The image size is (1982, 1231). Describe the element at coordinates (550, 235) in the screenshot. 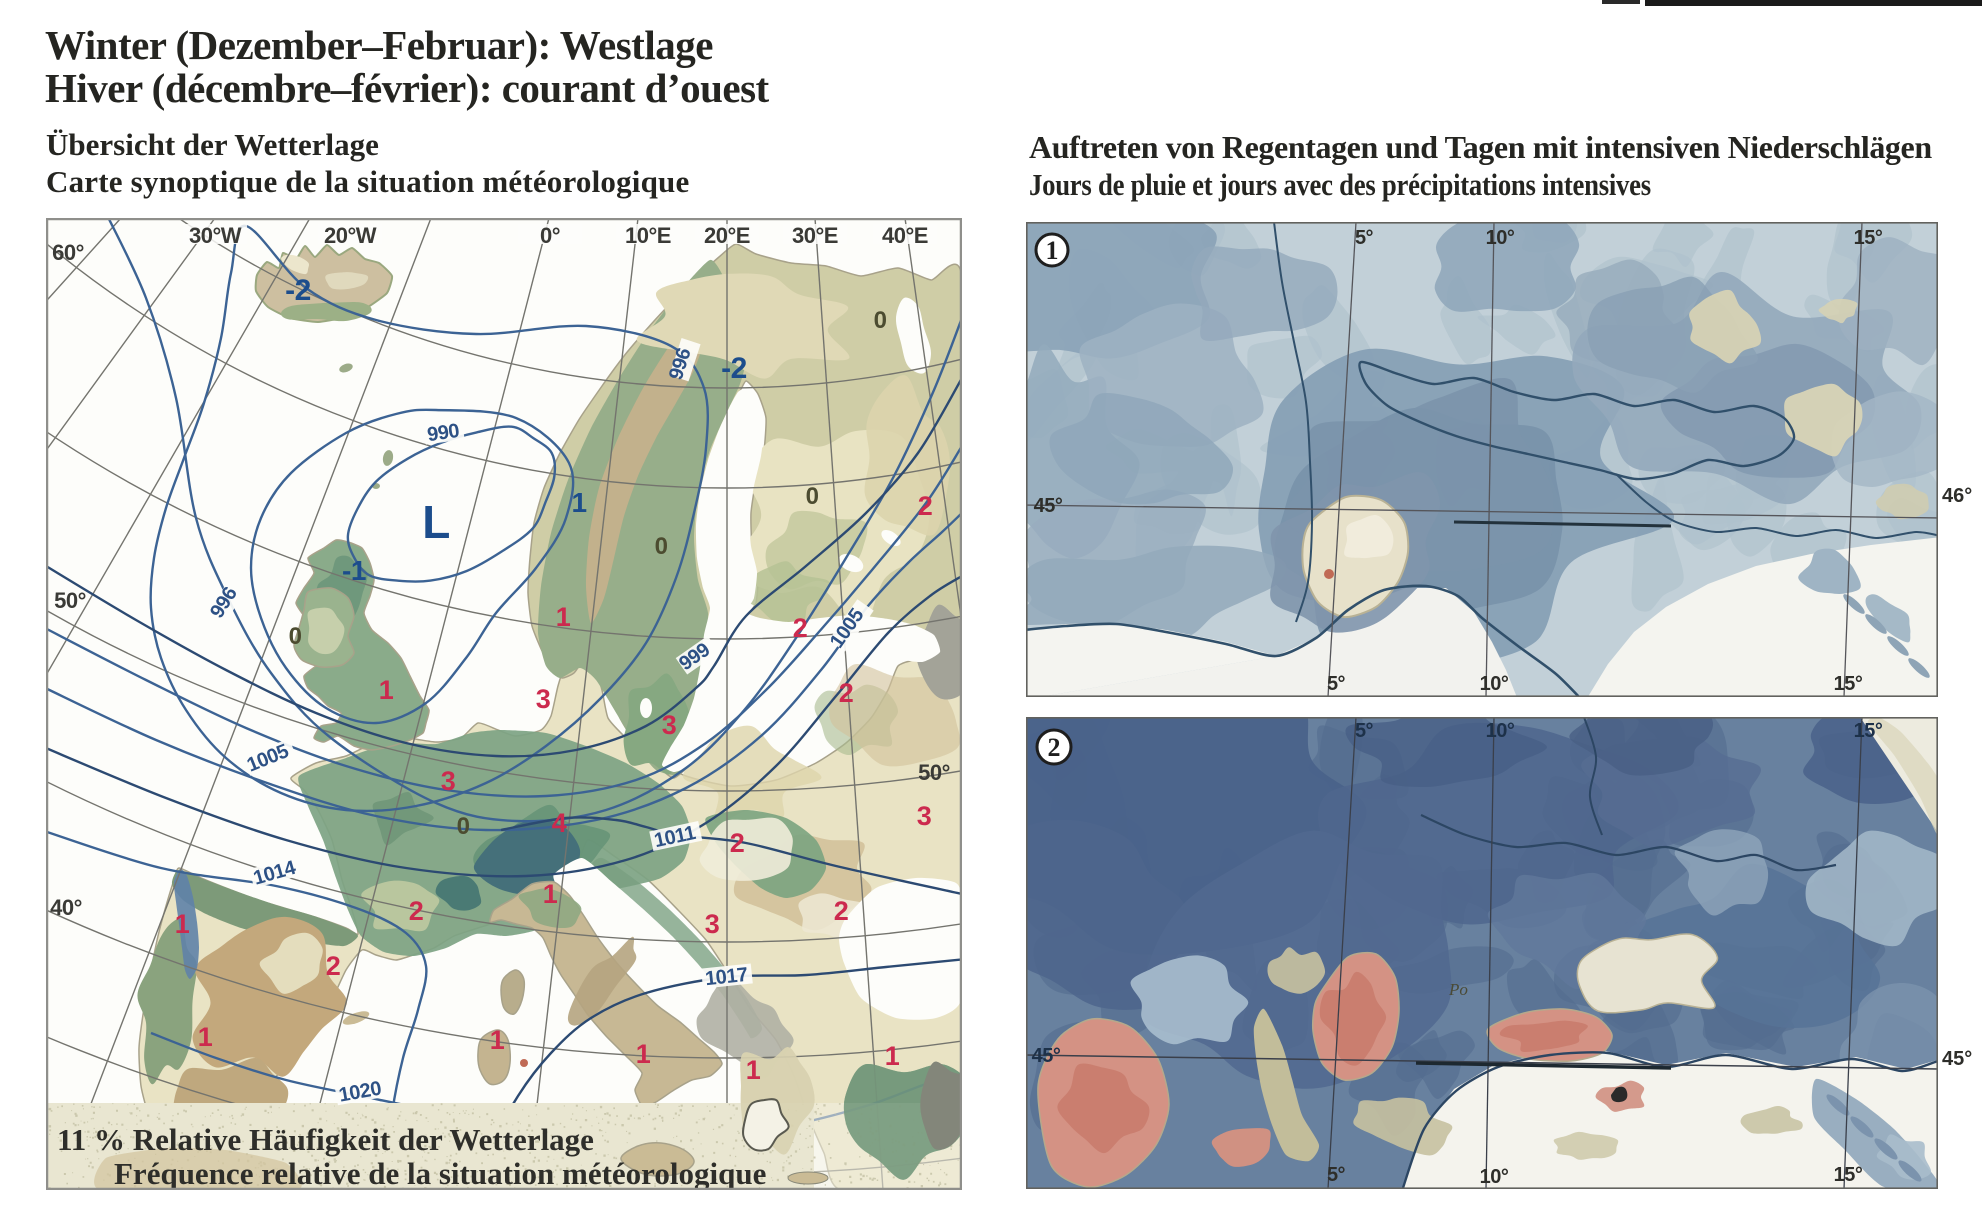

I see `svg-text: 0°` at that location.